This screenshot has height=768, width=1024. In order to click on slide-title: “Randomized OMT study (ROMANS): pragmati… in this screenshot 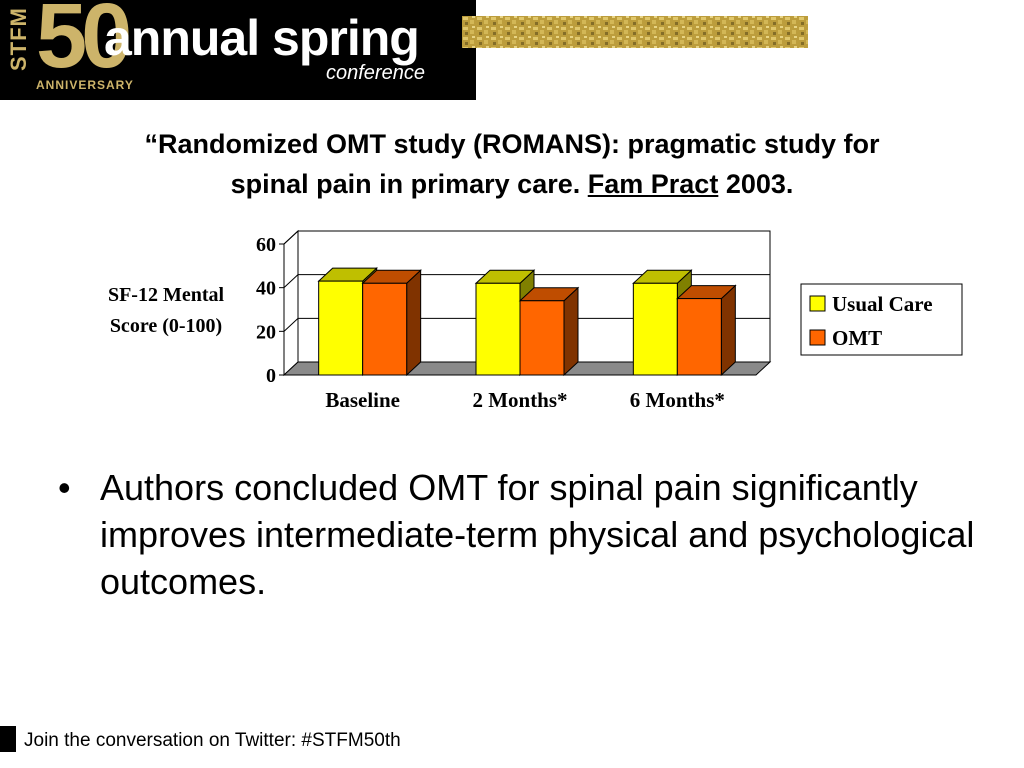, I will do `click(512, 164)`.